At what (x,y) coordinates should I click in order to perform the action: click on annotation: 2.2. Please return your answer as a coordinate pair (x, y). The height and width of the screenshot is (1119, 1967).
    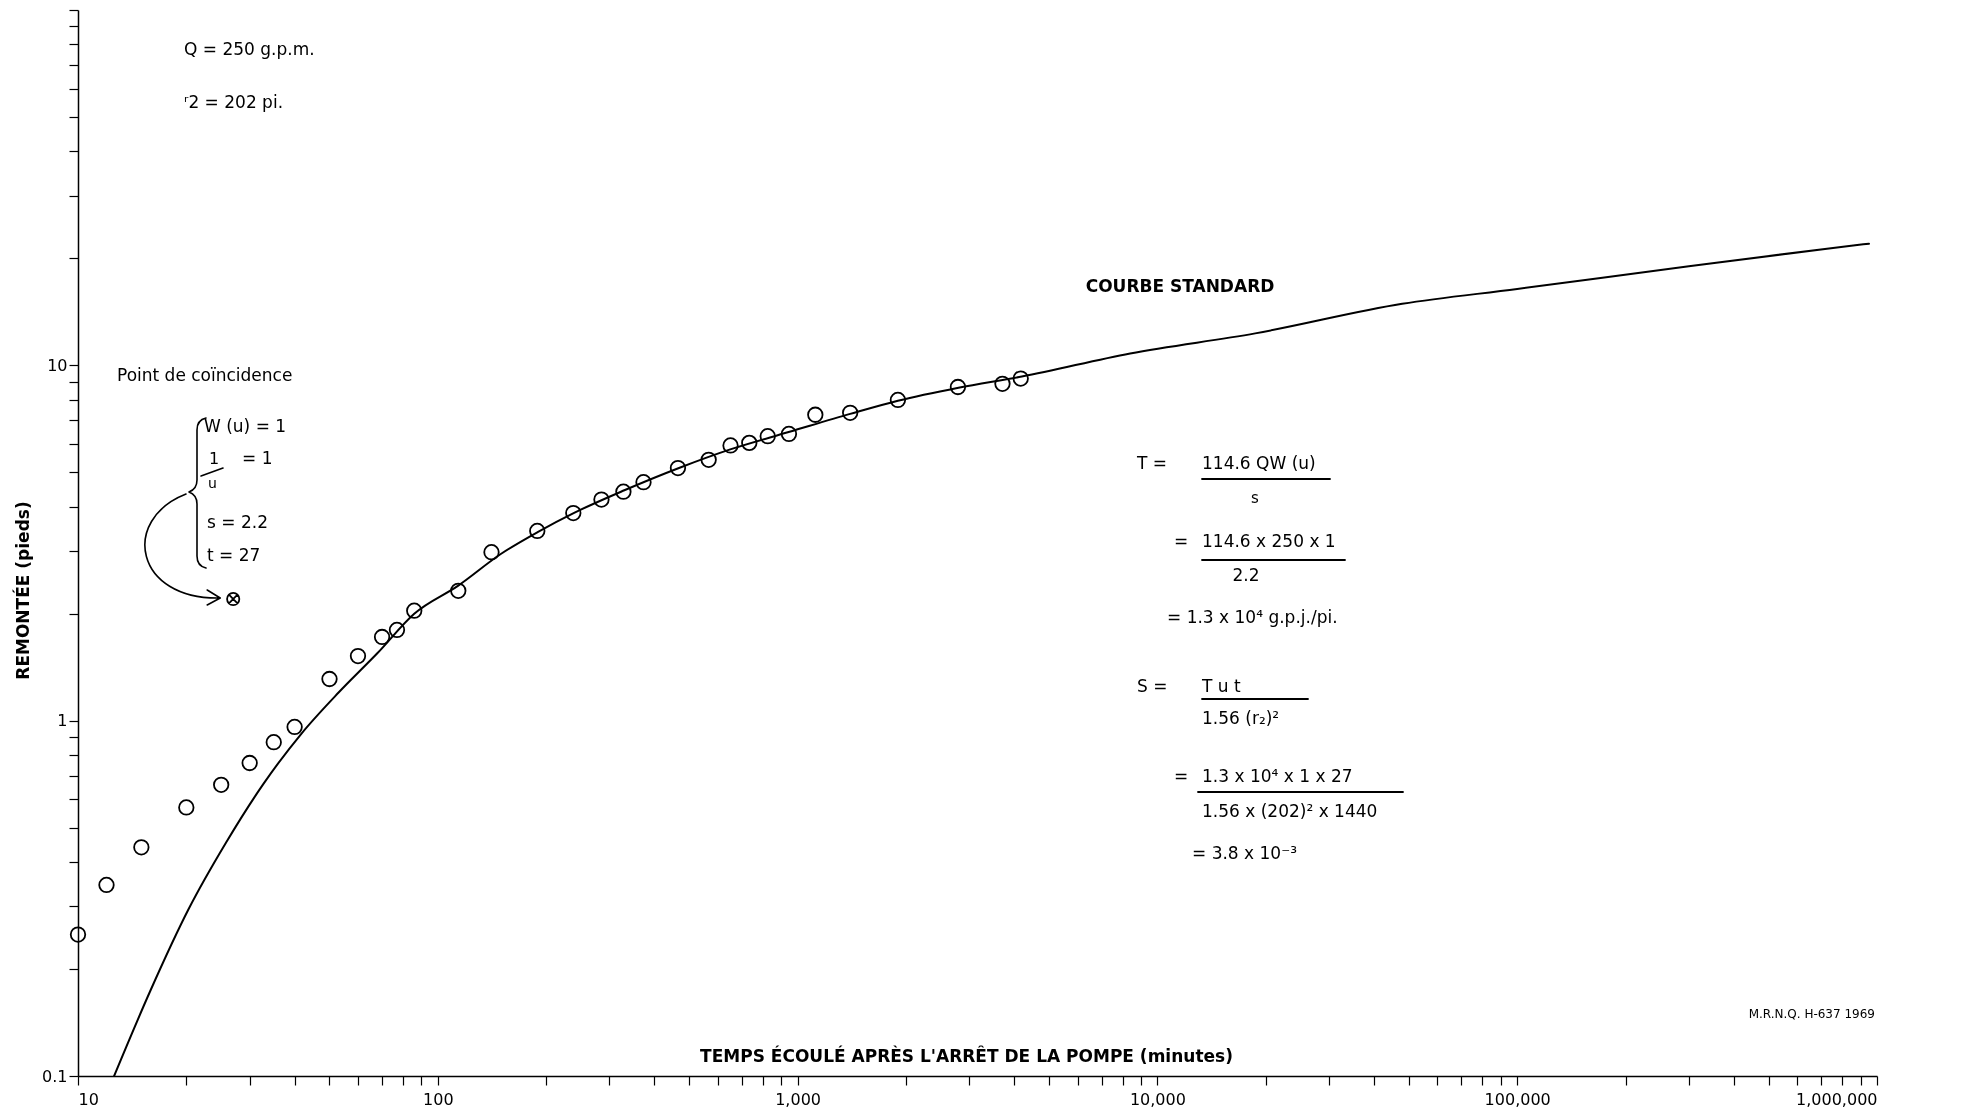
    Looking at the image, I should click on (1246, 575).